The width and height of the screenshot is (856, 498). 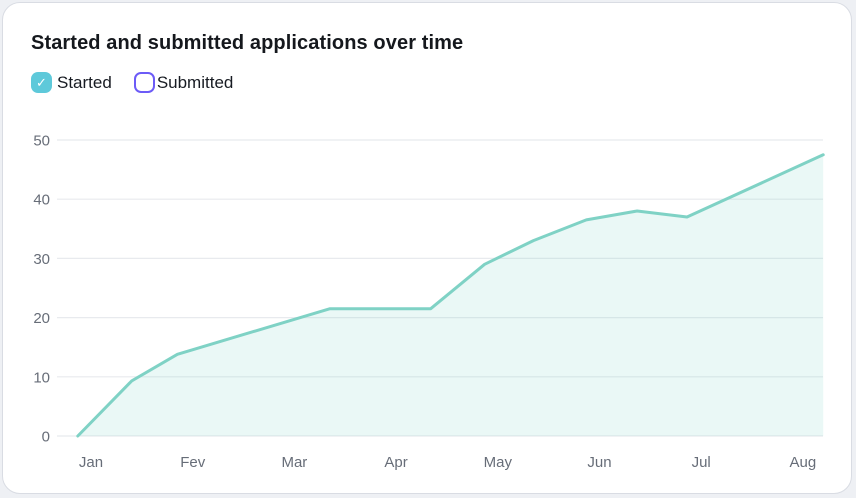 I want to click on submitted-checkbox, so click(x=144, y=82).